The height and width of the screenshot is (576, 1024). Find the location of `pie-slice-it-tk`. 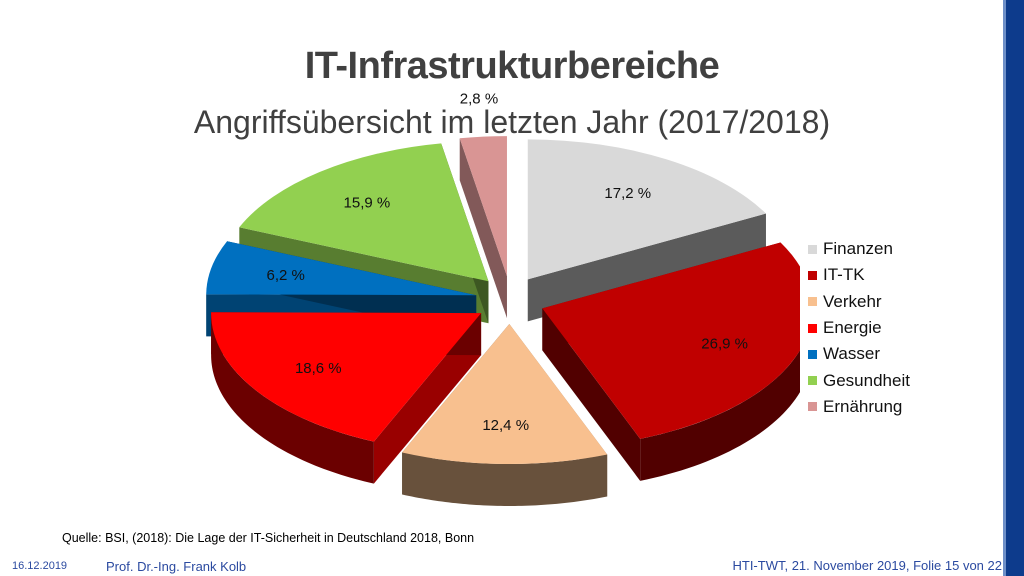

pie-slice-it-tk is located at coordinates (671, 361).